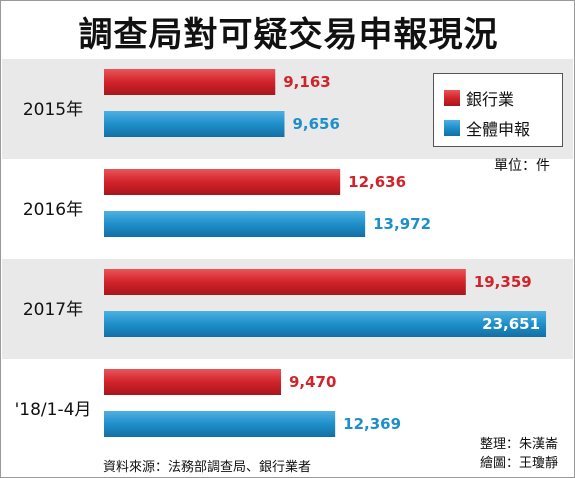 The width and height of the screenshot is (575, 478). I want to click on credits: 整理：朱漢崙 繪圖：王瓊靜, so click(519, 454).